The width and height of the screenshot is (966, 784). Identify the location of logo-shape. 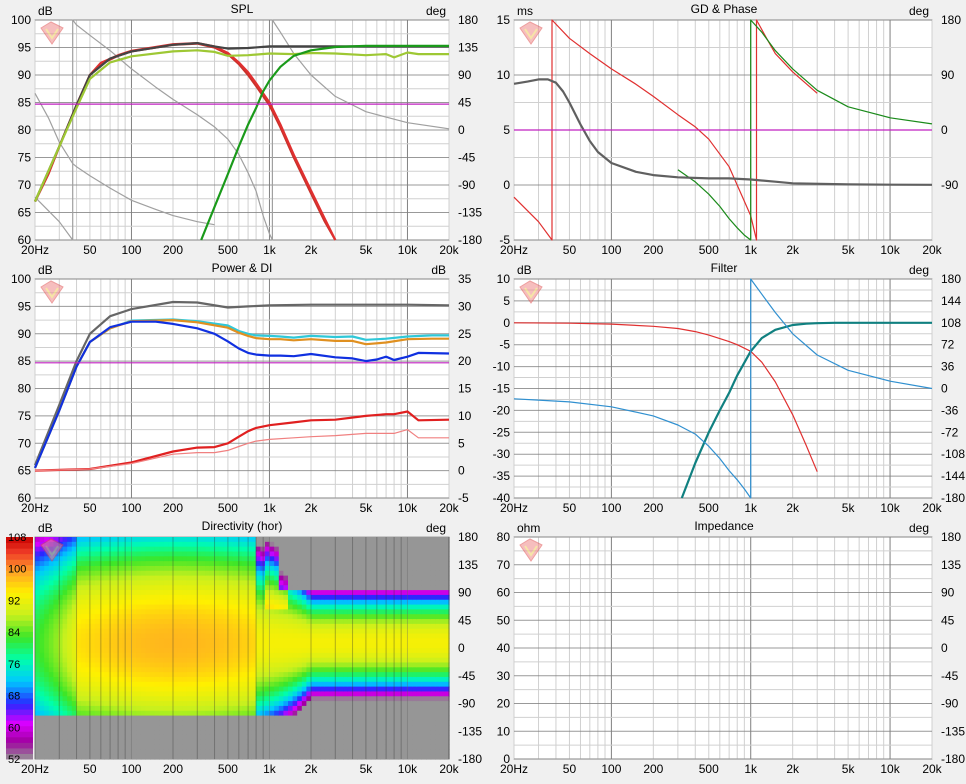
(52, 33).